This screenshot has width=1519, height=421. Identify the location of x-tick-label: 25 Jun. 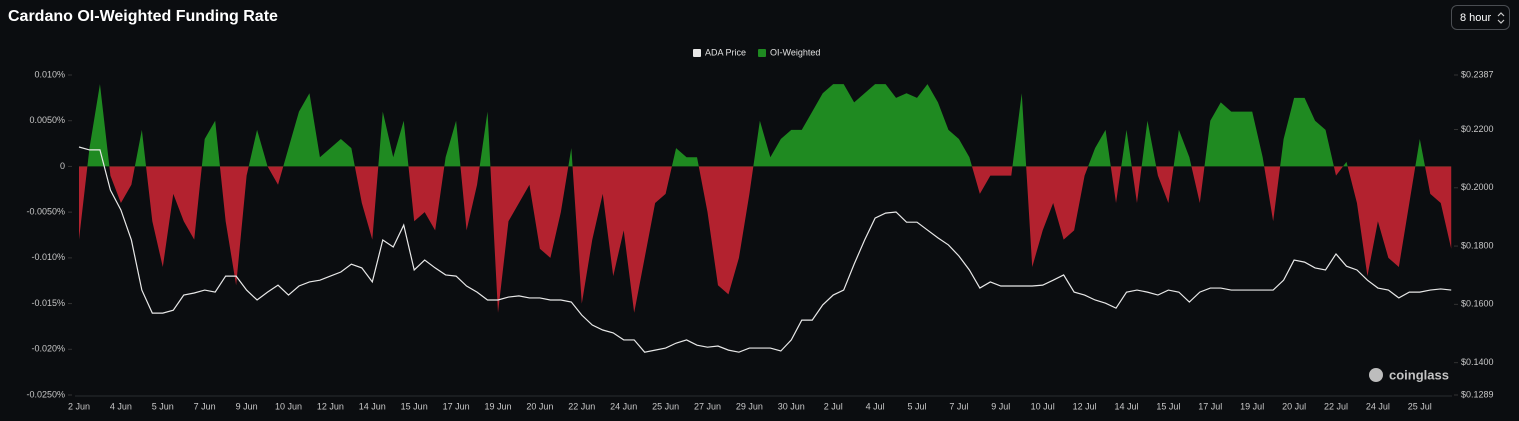
(665, 406).